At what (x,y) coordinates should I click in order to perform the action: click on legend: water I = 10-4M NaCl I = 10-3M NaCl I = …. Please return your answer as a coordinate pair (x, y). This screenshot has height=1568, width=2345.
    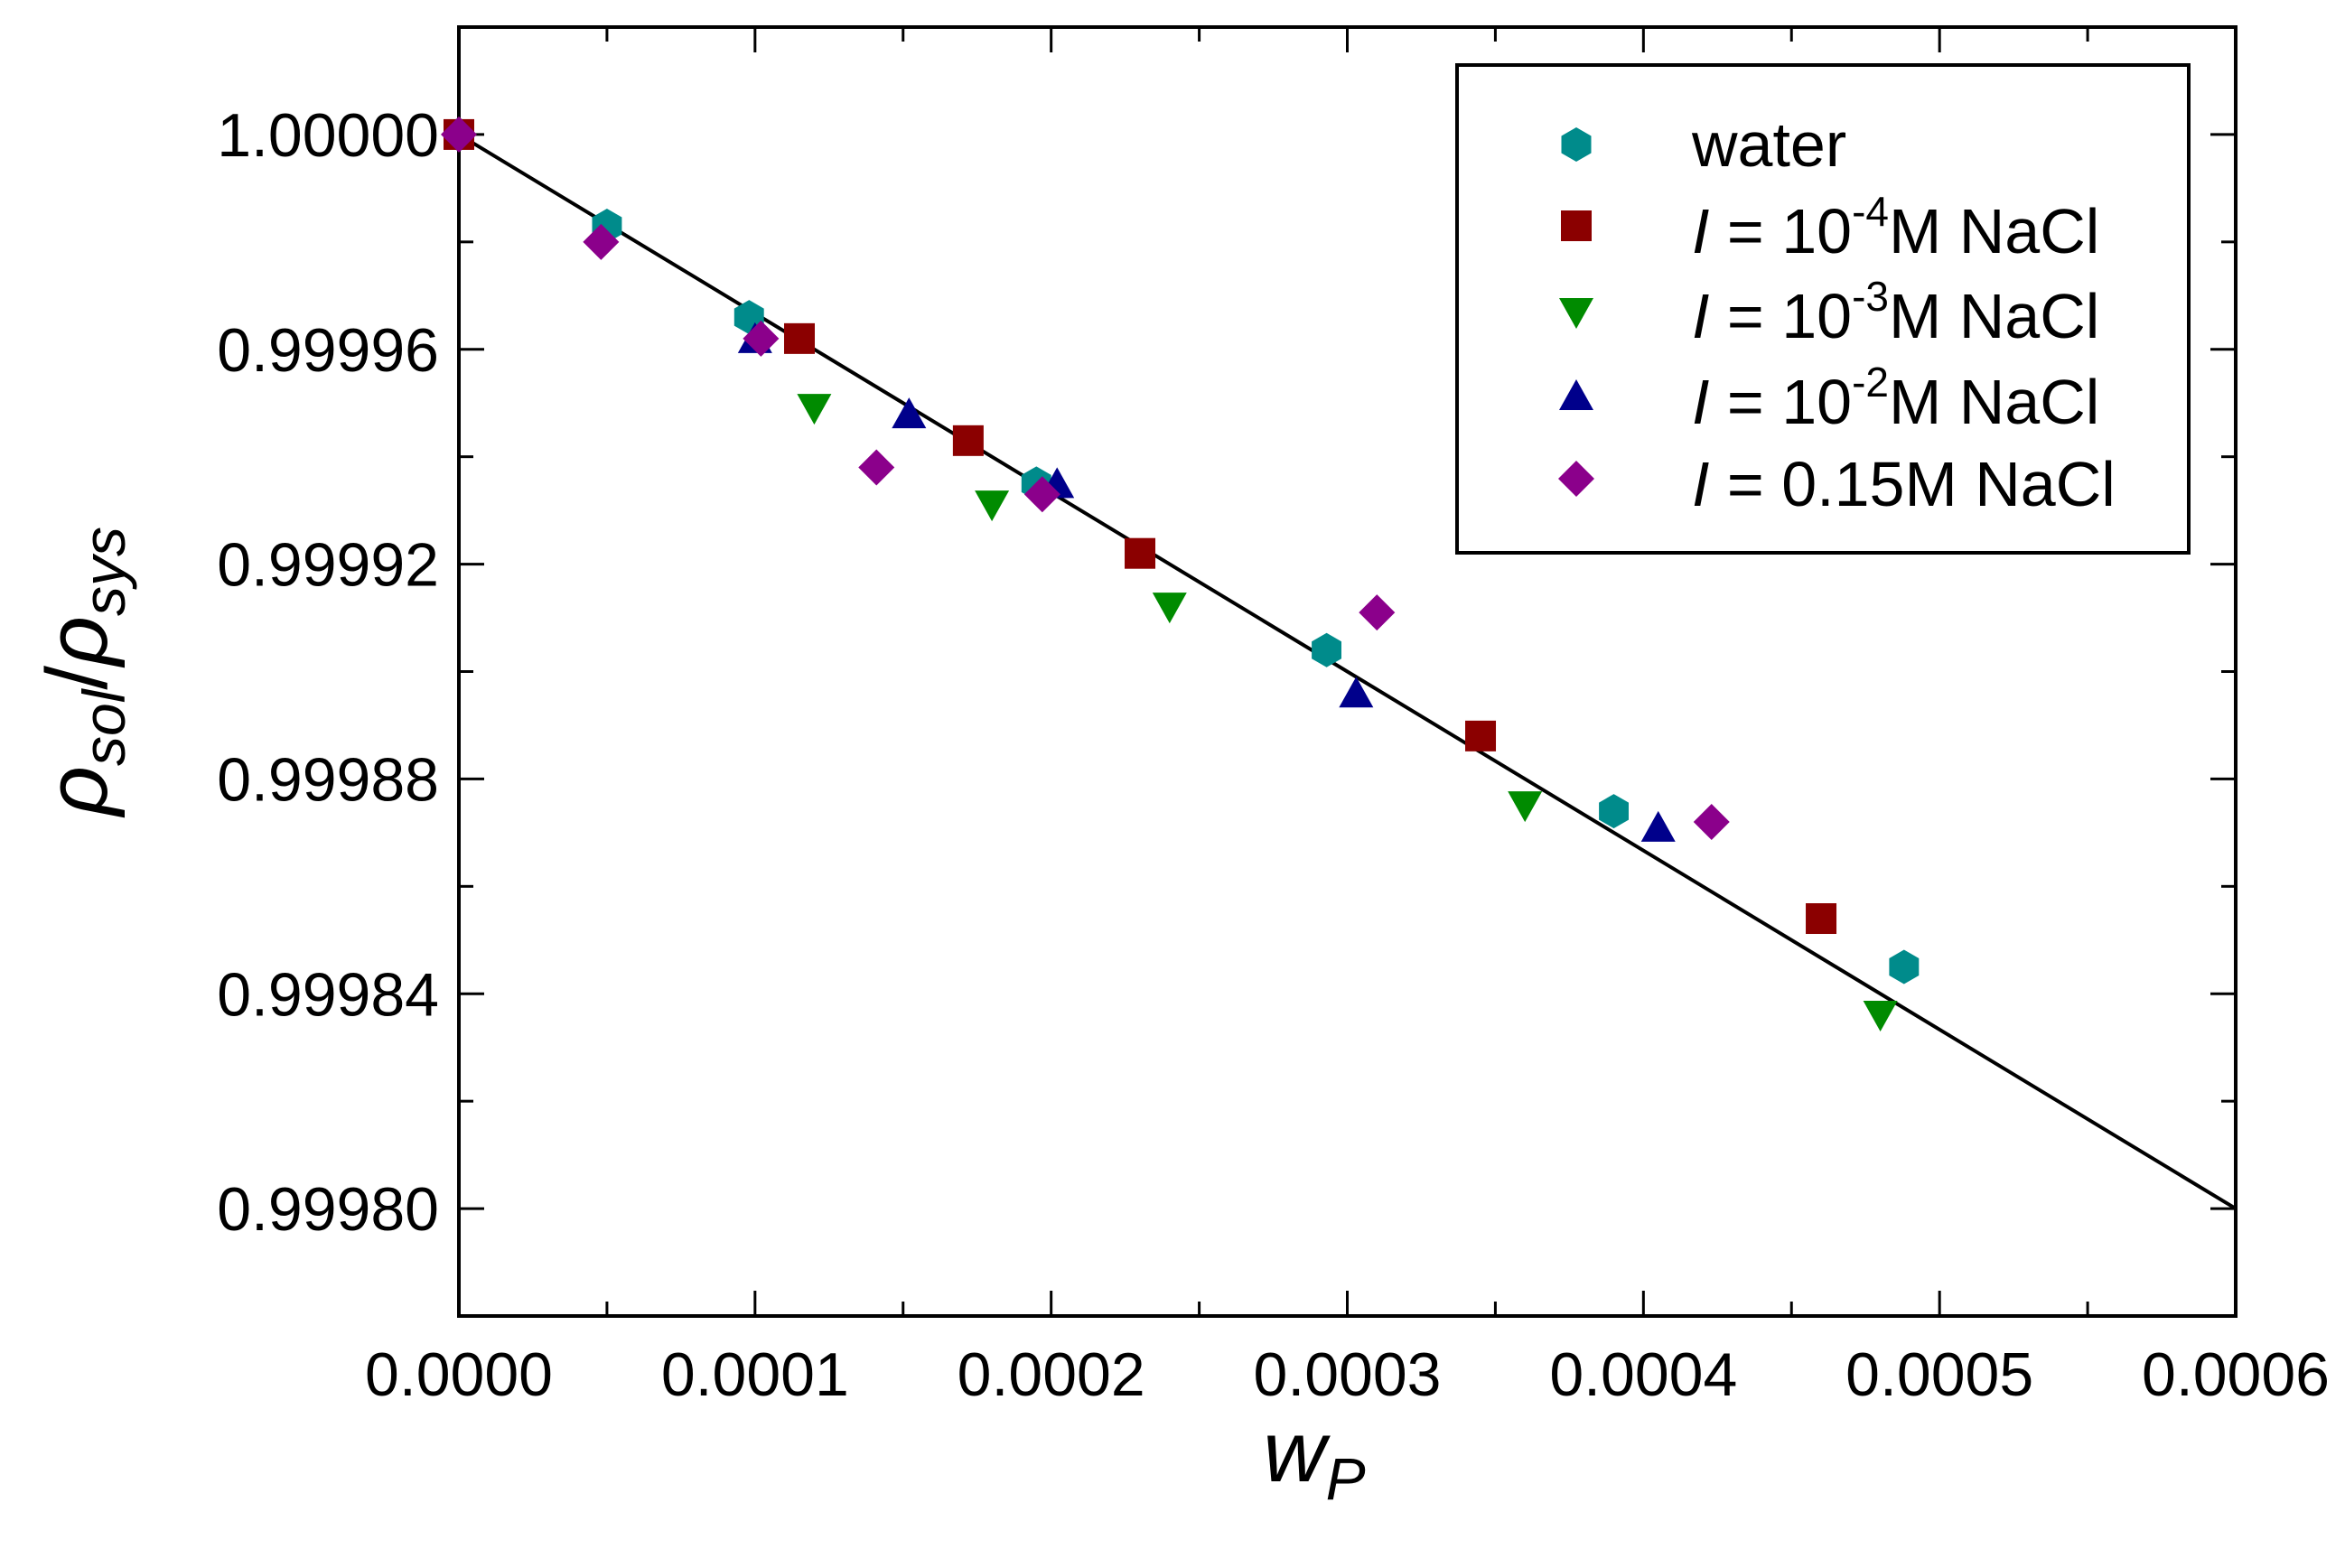
    Looking at the image, I should click on (1823, 309).